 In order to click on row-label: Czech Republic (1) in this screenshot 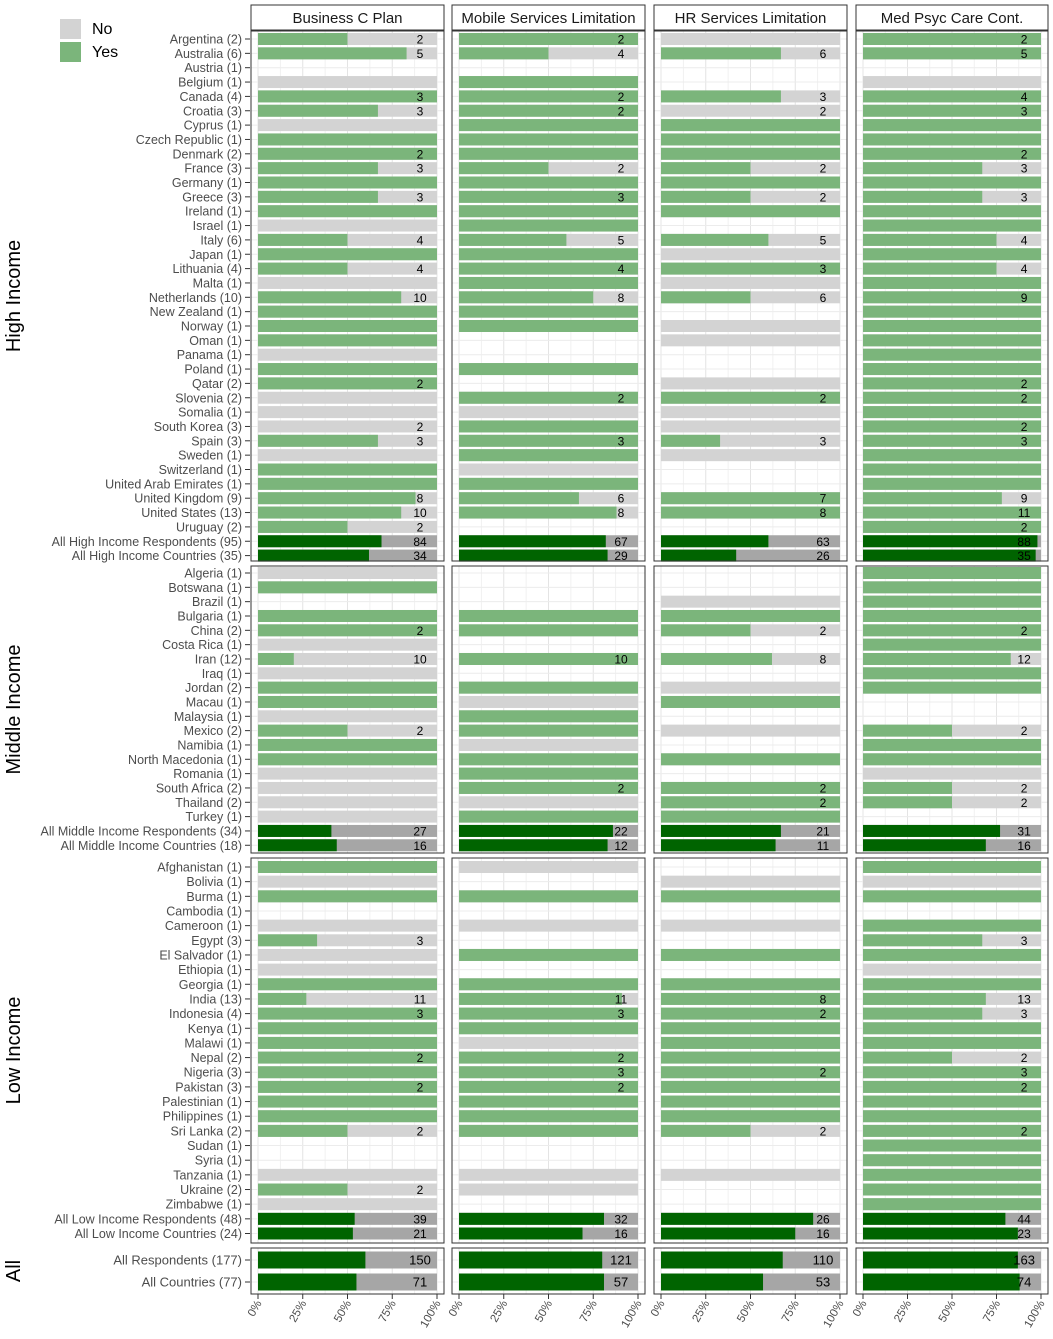, I will do `click(189, 140)`.